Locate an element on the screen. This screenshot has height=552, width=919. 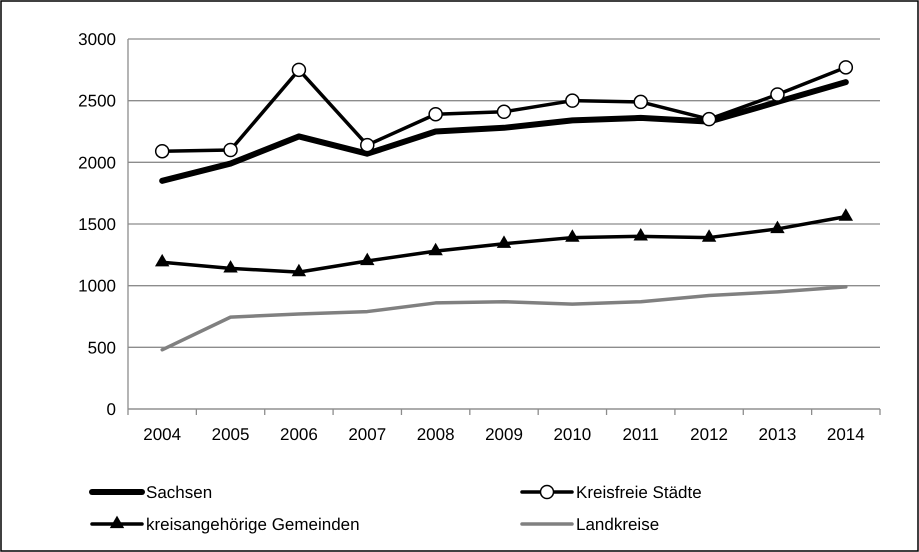
x-tick-label: 2007 is located at coordinates (367, 434).